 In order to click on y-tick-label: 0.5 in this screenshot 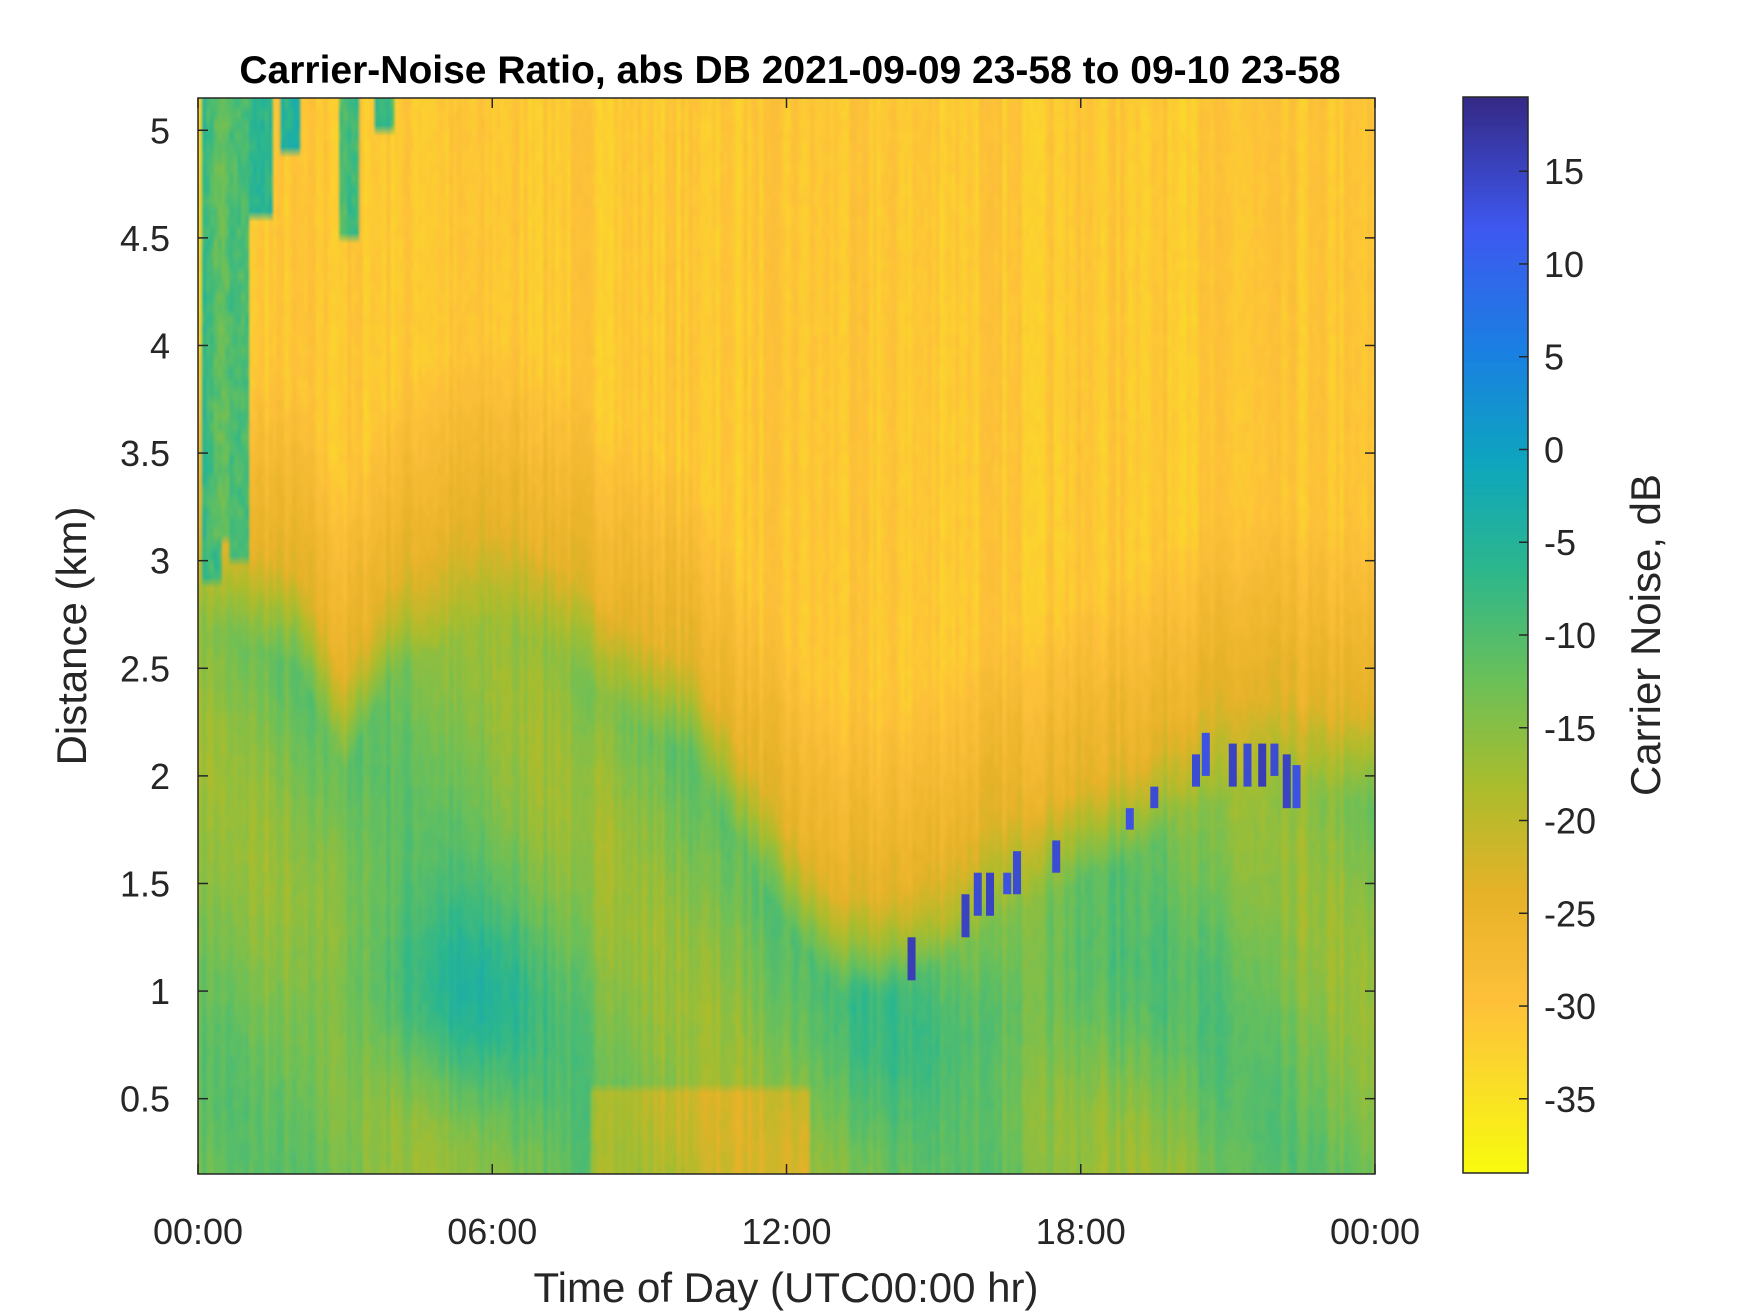, I will do `click(145, 1099)`.